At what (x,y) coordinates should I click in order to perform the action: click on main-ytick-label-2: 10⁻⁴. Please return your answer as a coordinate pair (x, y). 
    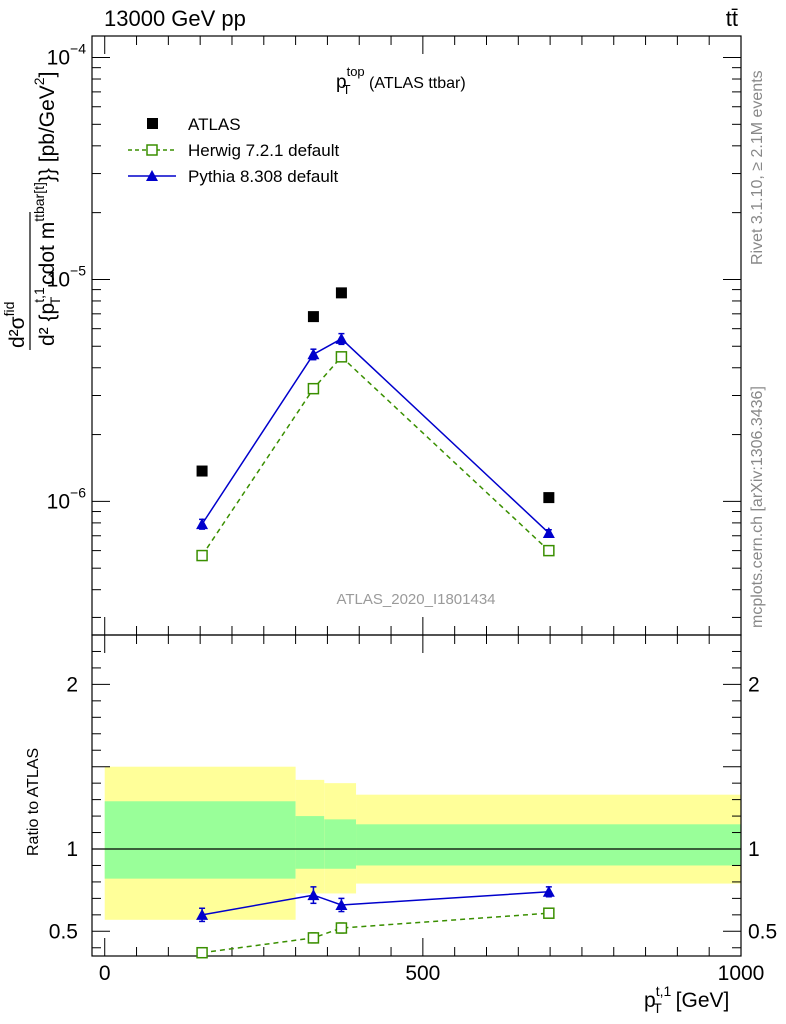
    Looking at the image, I should click on (67, 55).